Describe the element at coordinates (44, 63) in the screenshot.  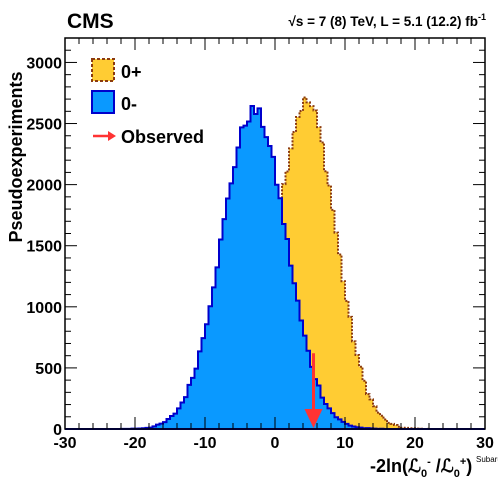
I see `y-tick-label: 3000` at that location.